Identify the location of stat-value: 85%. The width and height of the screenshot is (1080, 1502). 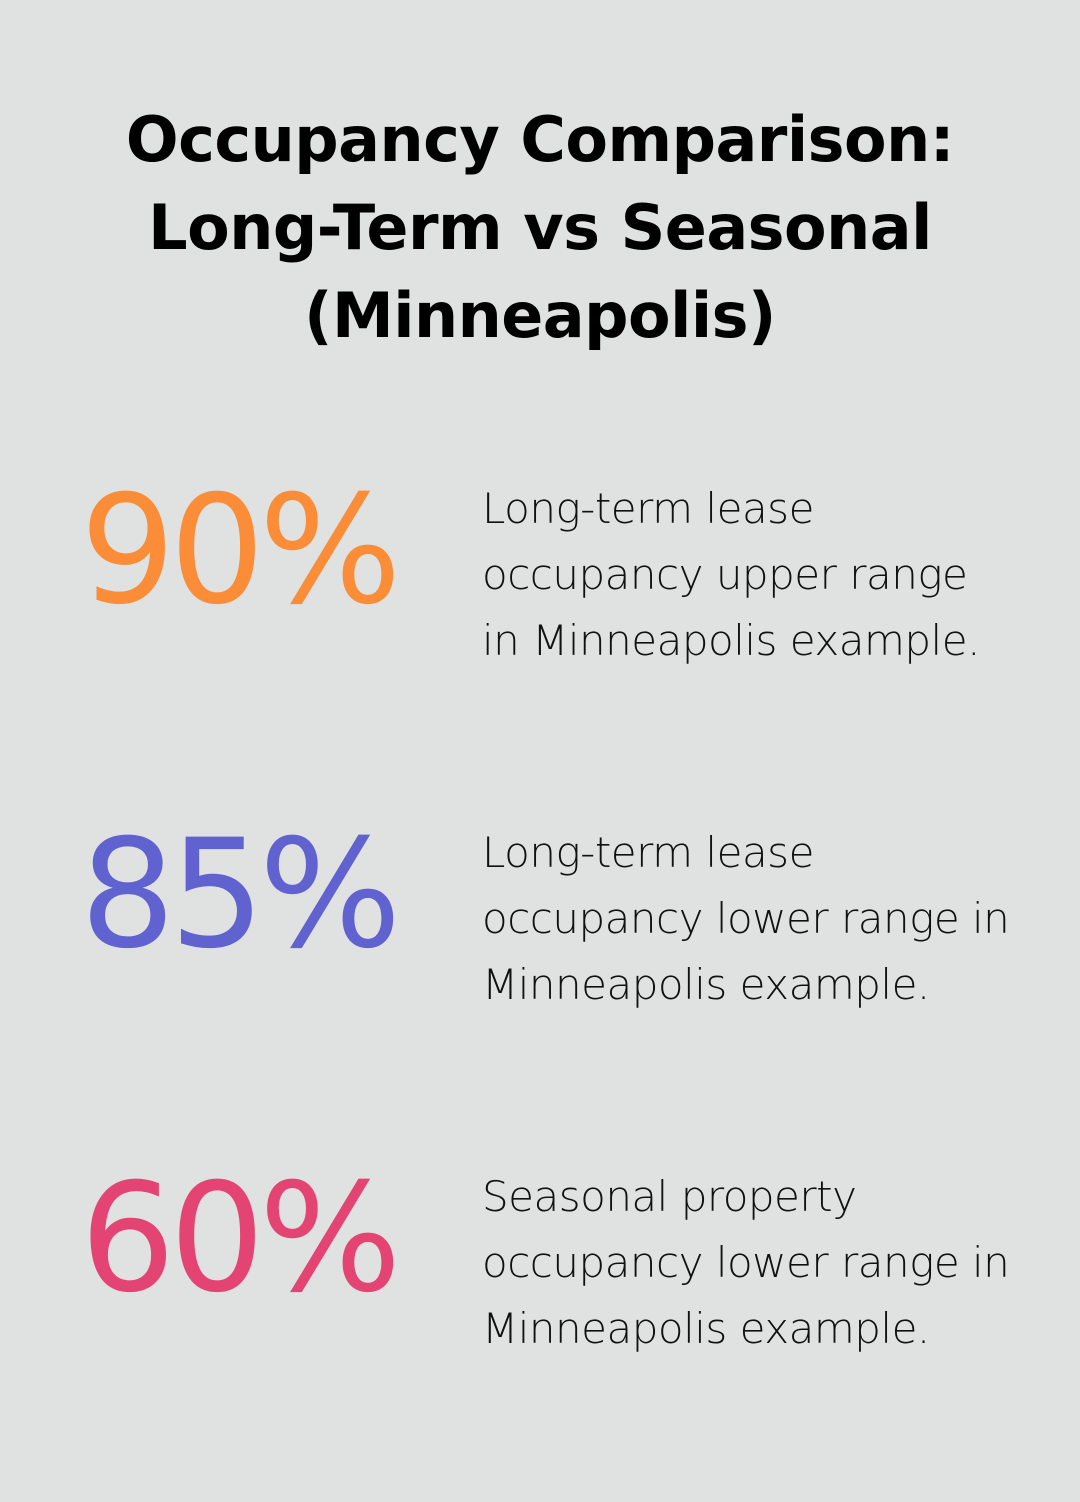
(240, 895).